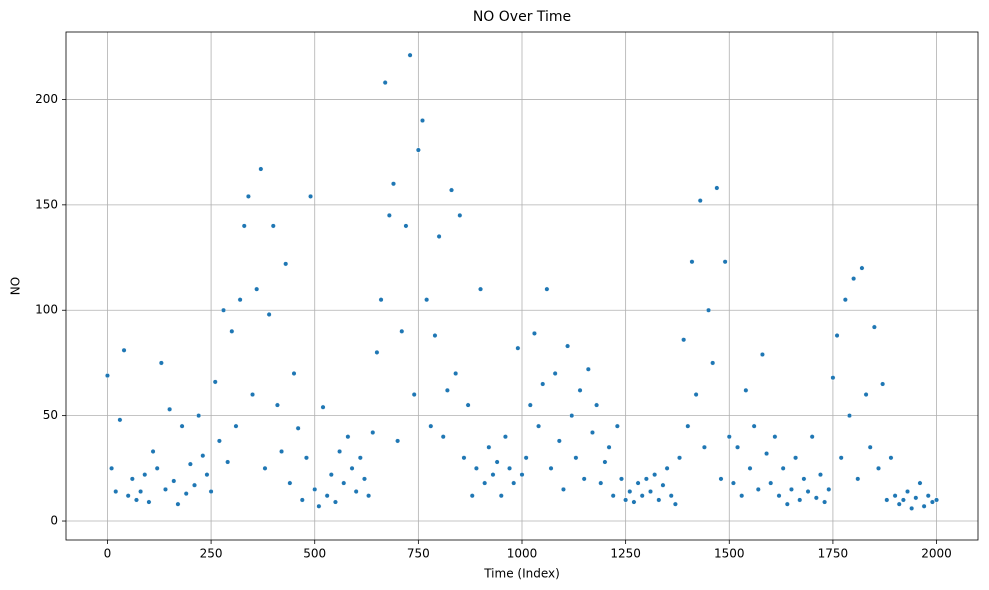  What do you see at coordinates (46, 99) in the screenshot?
I see `y-tick-label: 200` at bounding box center [46, 99].